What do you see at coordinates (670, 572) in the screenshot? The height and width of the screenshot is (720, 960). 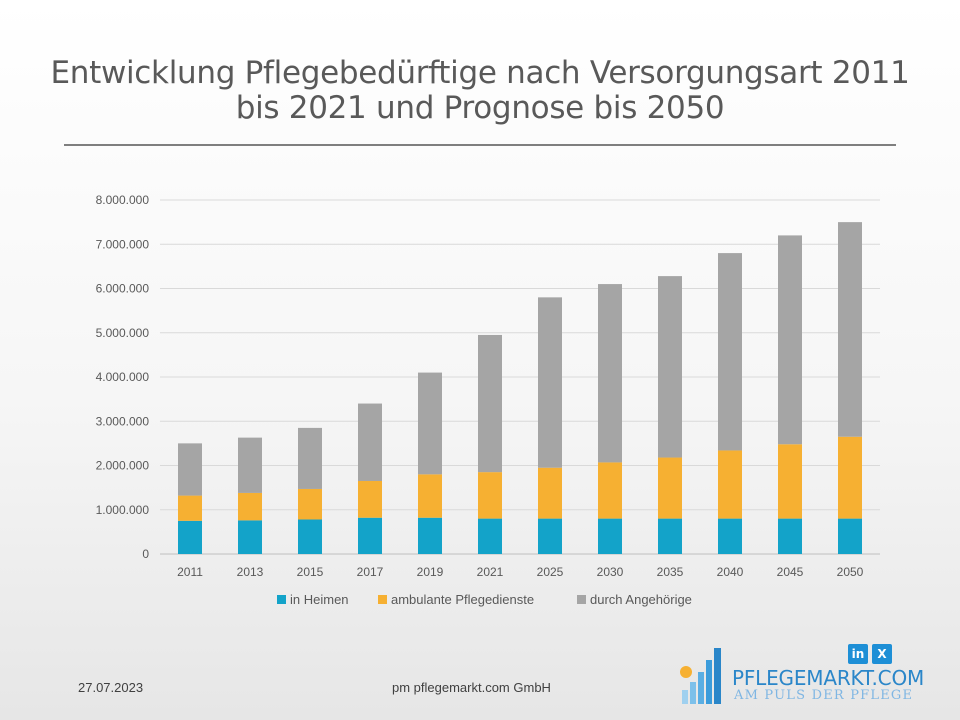 I see `x-tick-label: 2035` at bounding box center [670, 572].